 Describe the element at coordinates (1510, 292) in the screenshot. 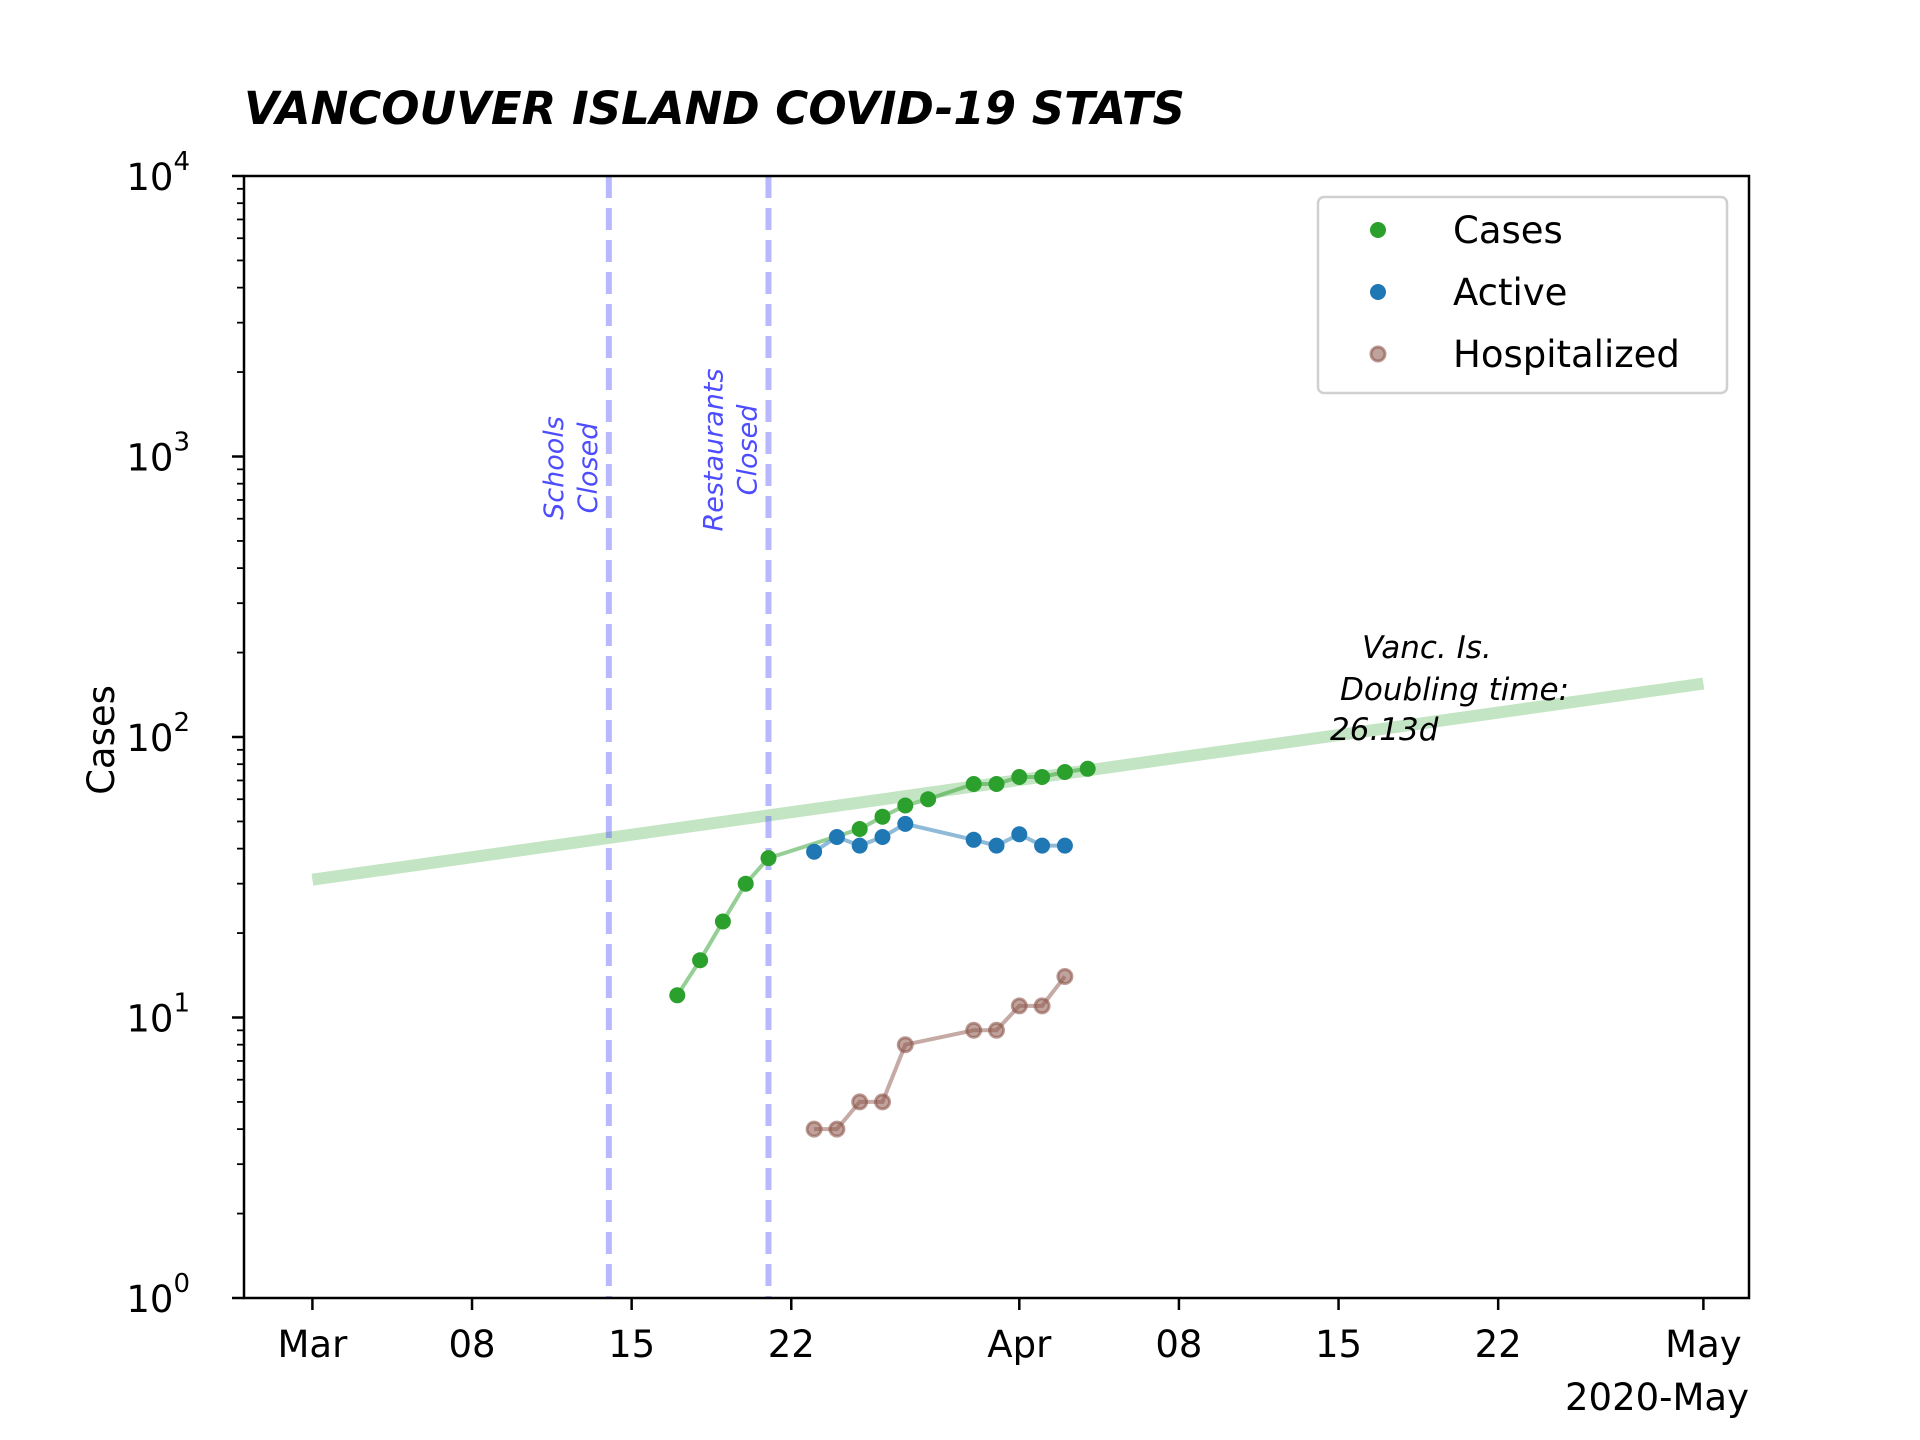

I see `legend-label: Active` at that location.